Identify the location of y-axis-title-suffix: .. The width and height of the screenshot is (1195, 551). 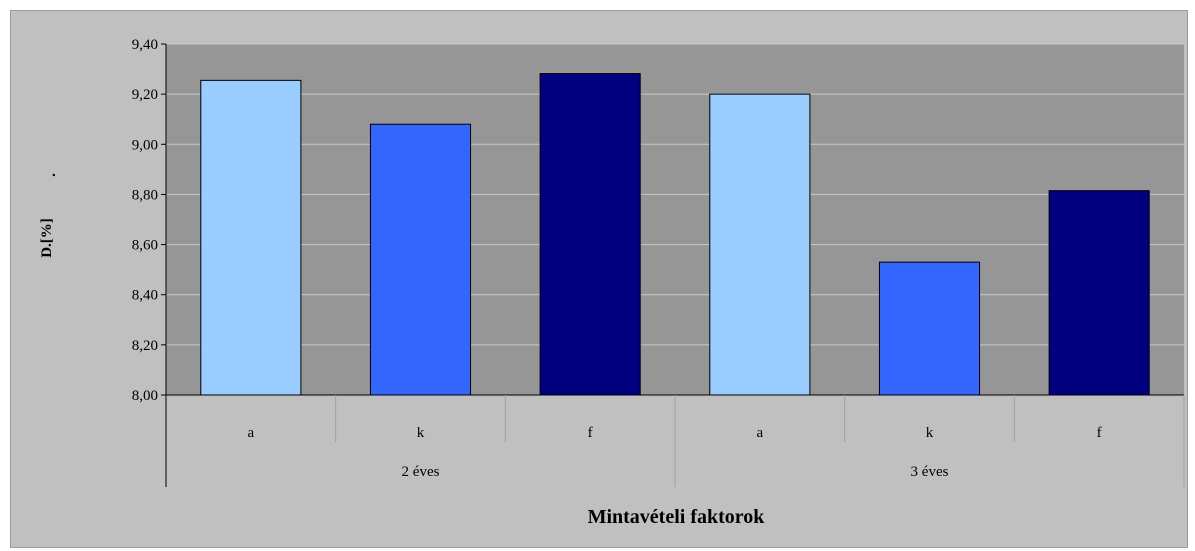
(51, 175).